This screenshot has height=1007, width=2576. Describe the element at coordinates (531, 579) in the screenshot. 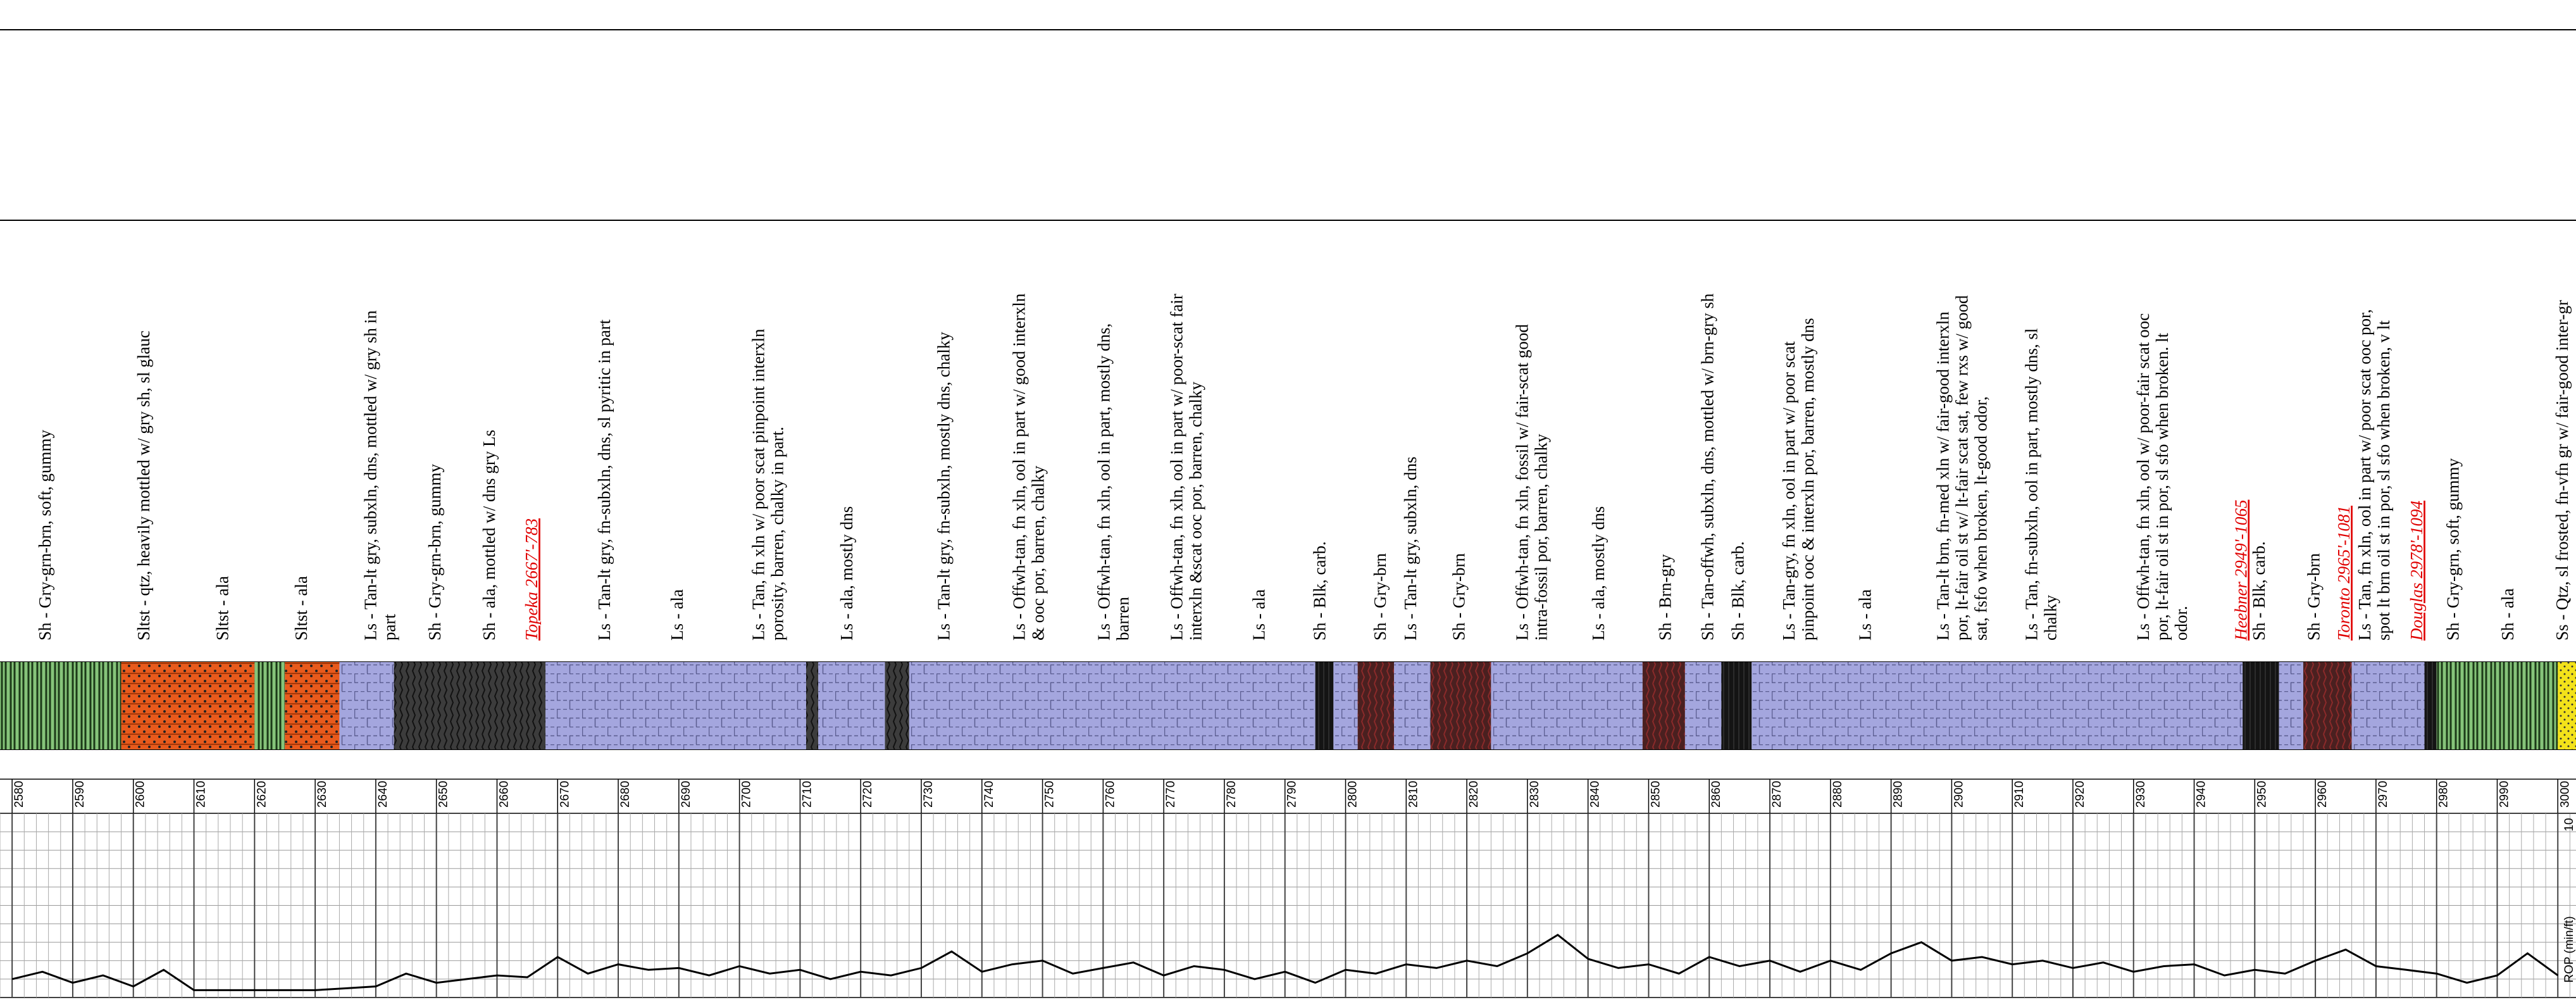

I see `formation-top: Topeka 2667'-783` at that location.